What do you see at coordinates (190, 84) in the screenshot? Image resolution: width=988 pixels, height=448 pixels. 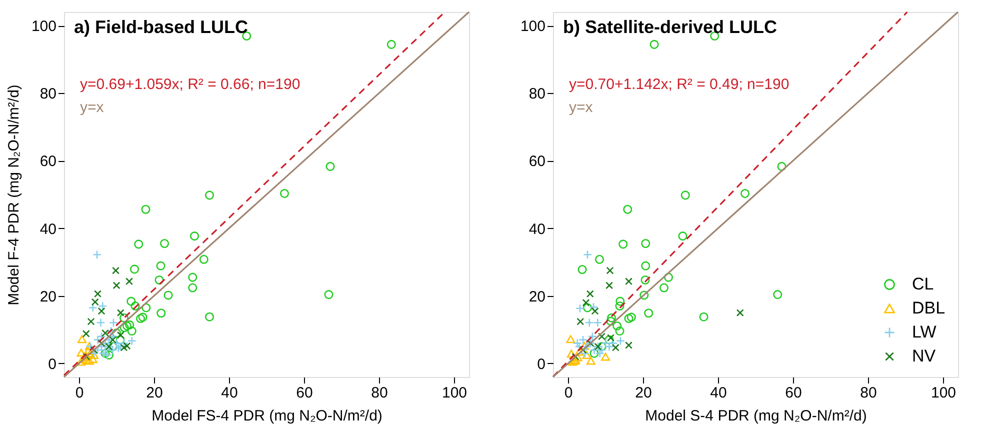 I see `annotation: y=0.69+1.059x; R² = 0.66; n=190` at bounding box center [190, 84].